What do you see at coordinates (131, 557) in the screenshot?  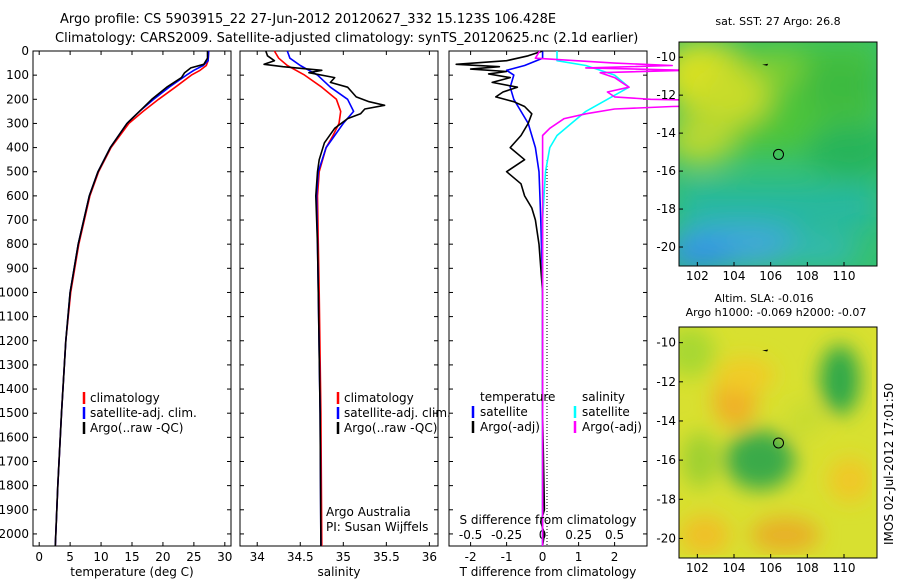 I see `x-tick-label: 15` at bounding box center [131, 557].